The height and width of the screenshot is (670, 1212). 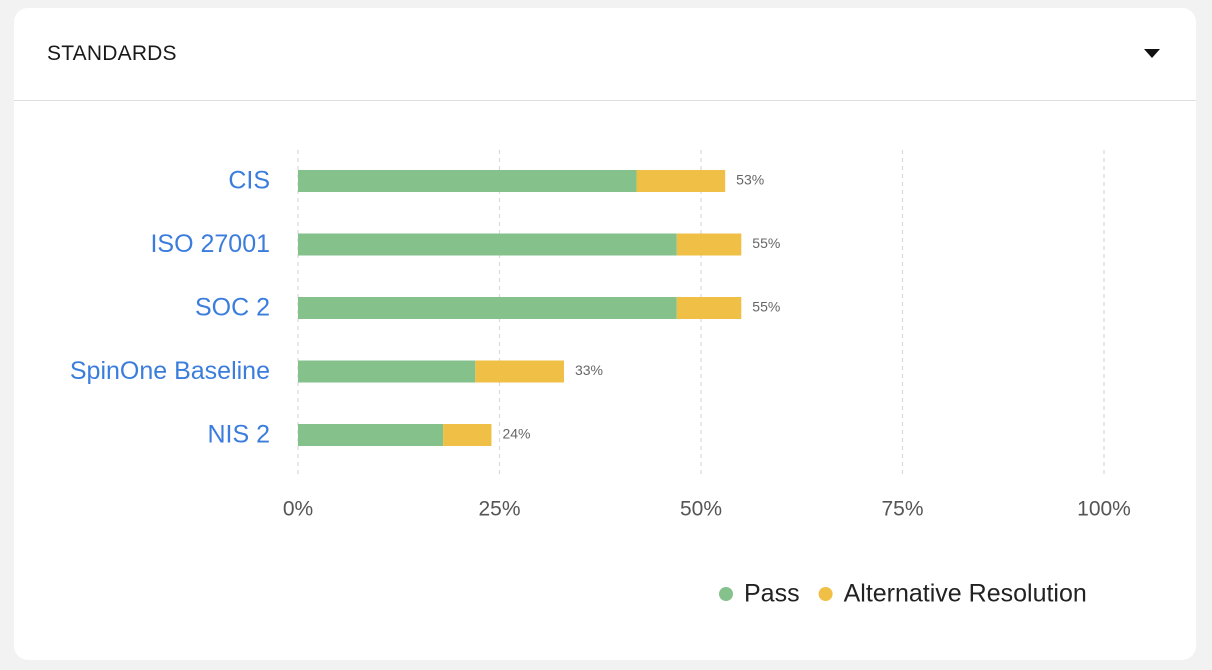 What do you see at coordinates (589, 370) in the screenshot?
I see `bar-total-label: 33%` at bounding box center [589, 370].